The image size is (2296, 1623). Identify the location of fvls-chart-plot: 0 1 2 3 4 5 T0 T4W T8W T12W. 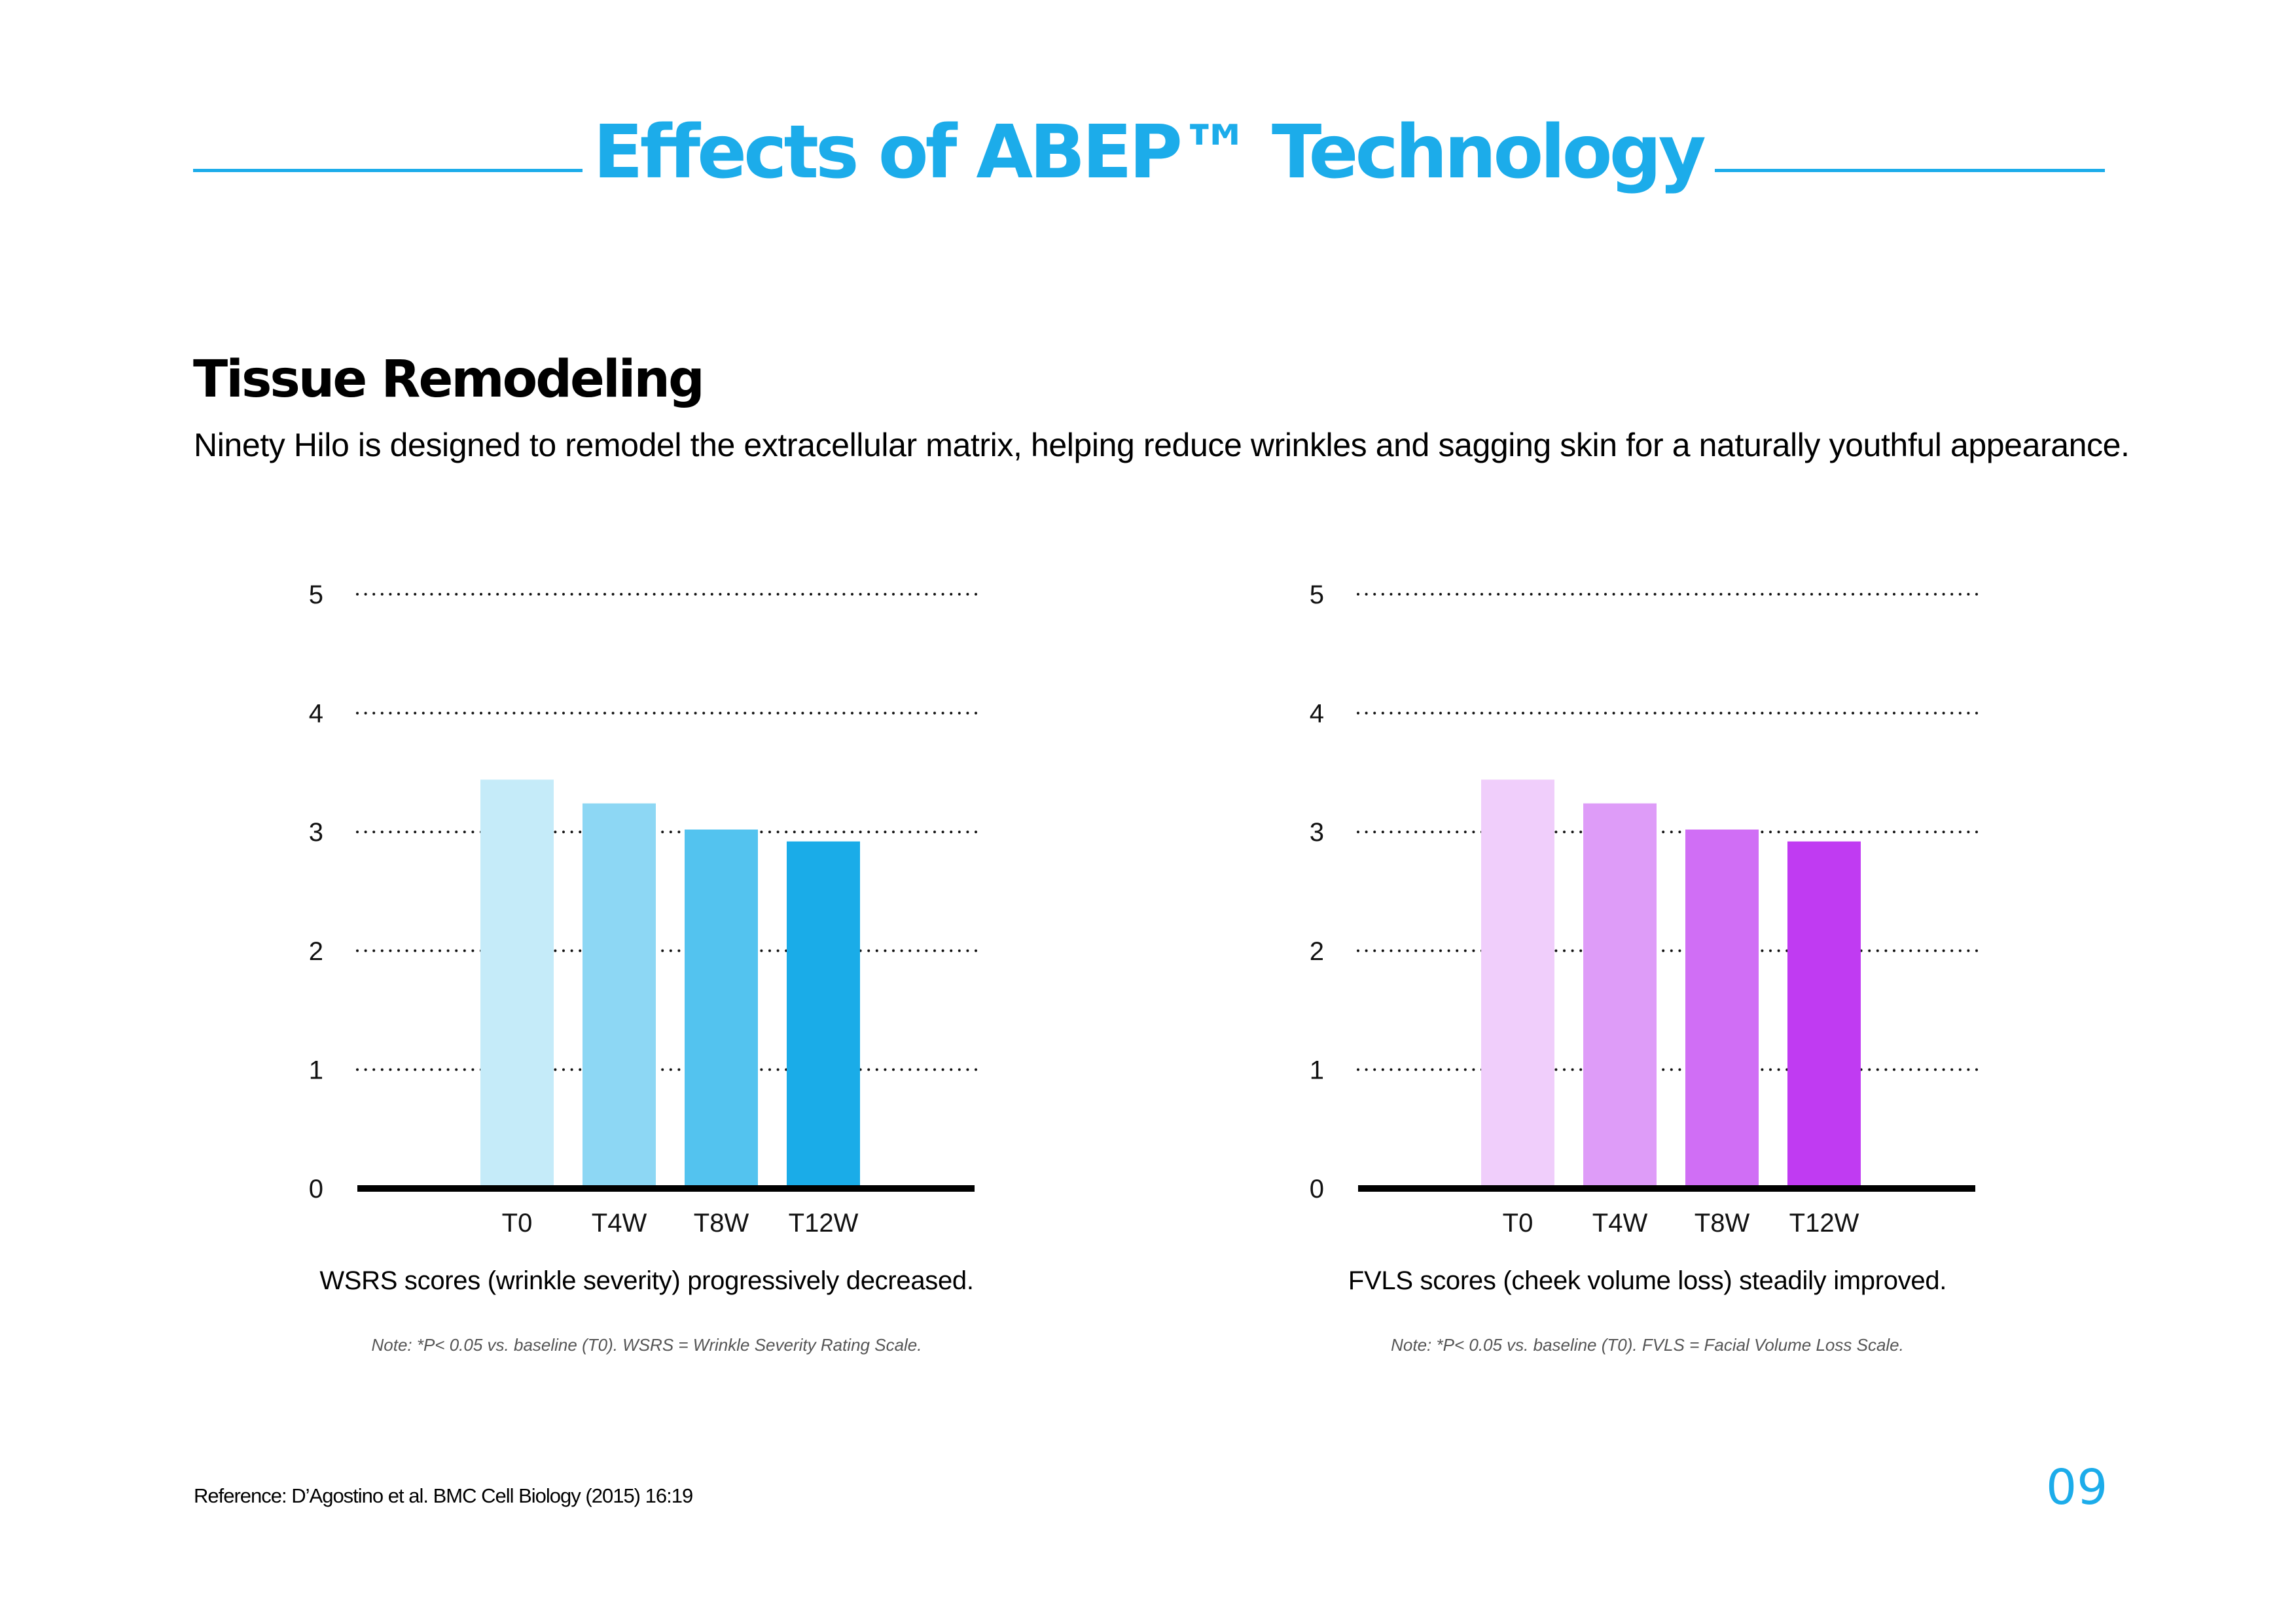
(1647, 909).